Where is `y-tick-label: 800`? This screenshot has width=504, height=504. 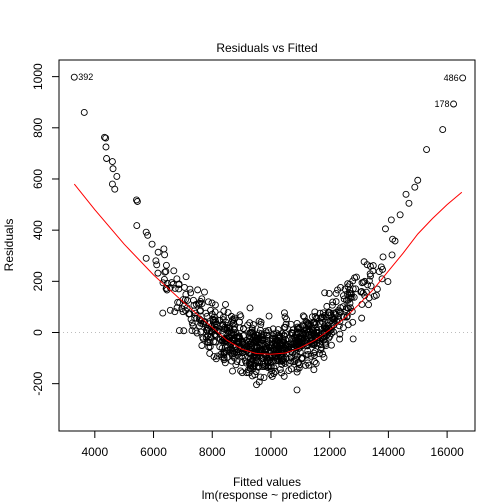
y-tick-label: 800 is located at coordinates (38, 127).